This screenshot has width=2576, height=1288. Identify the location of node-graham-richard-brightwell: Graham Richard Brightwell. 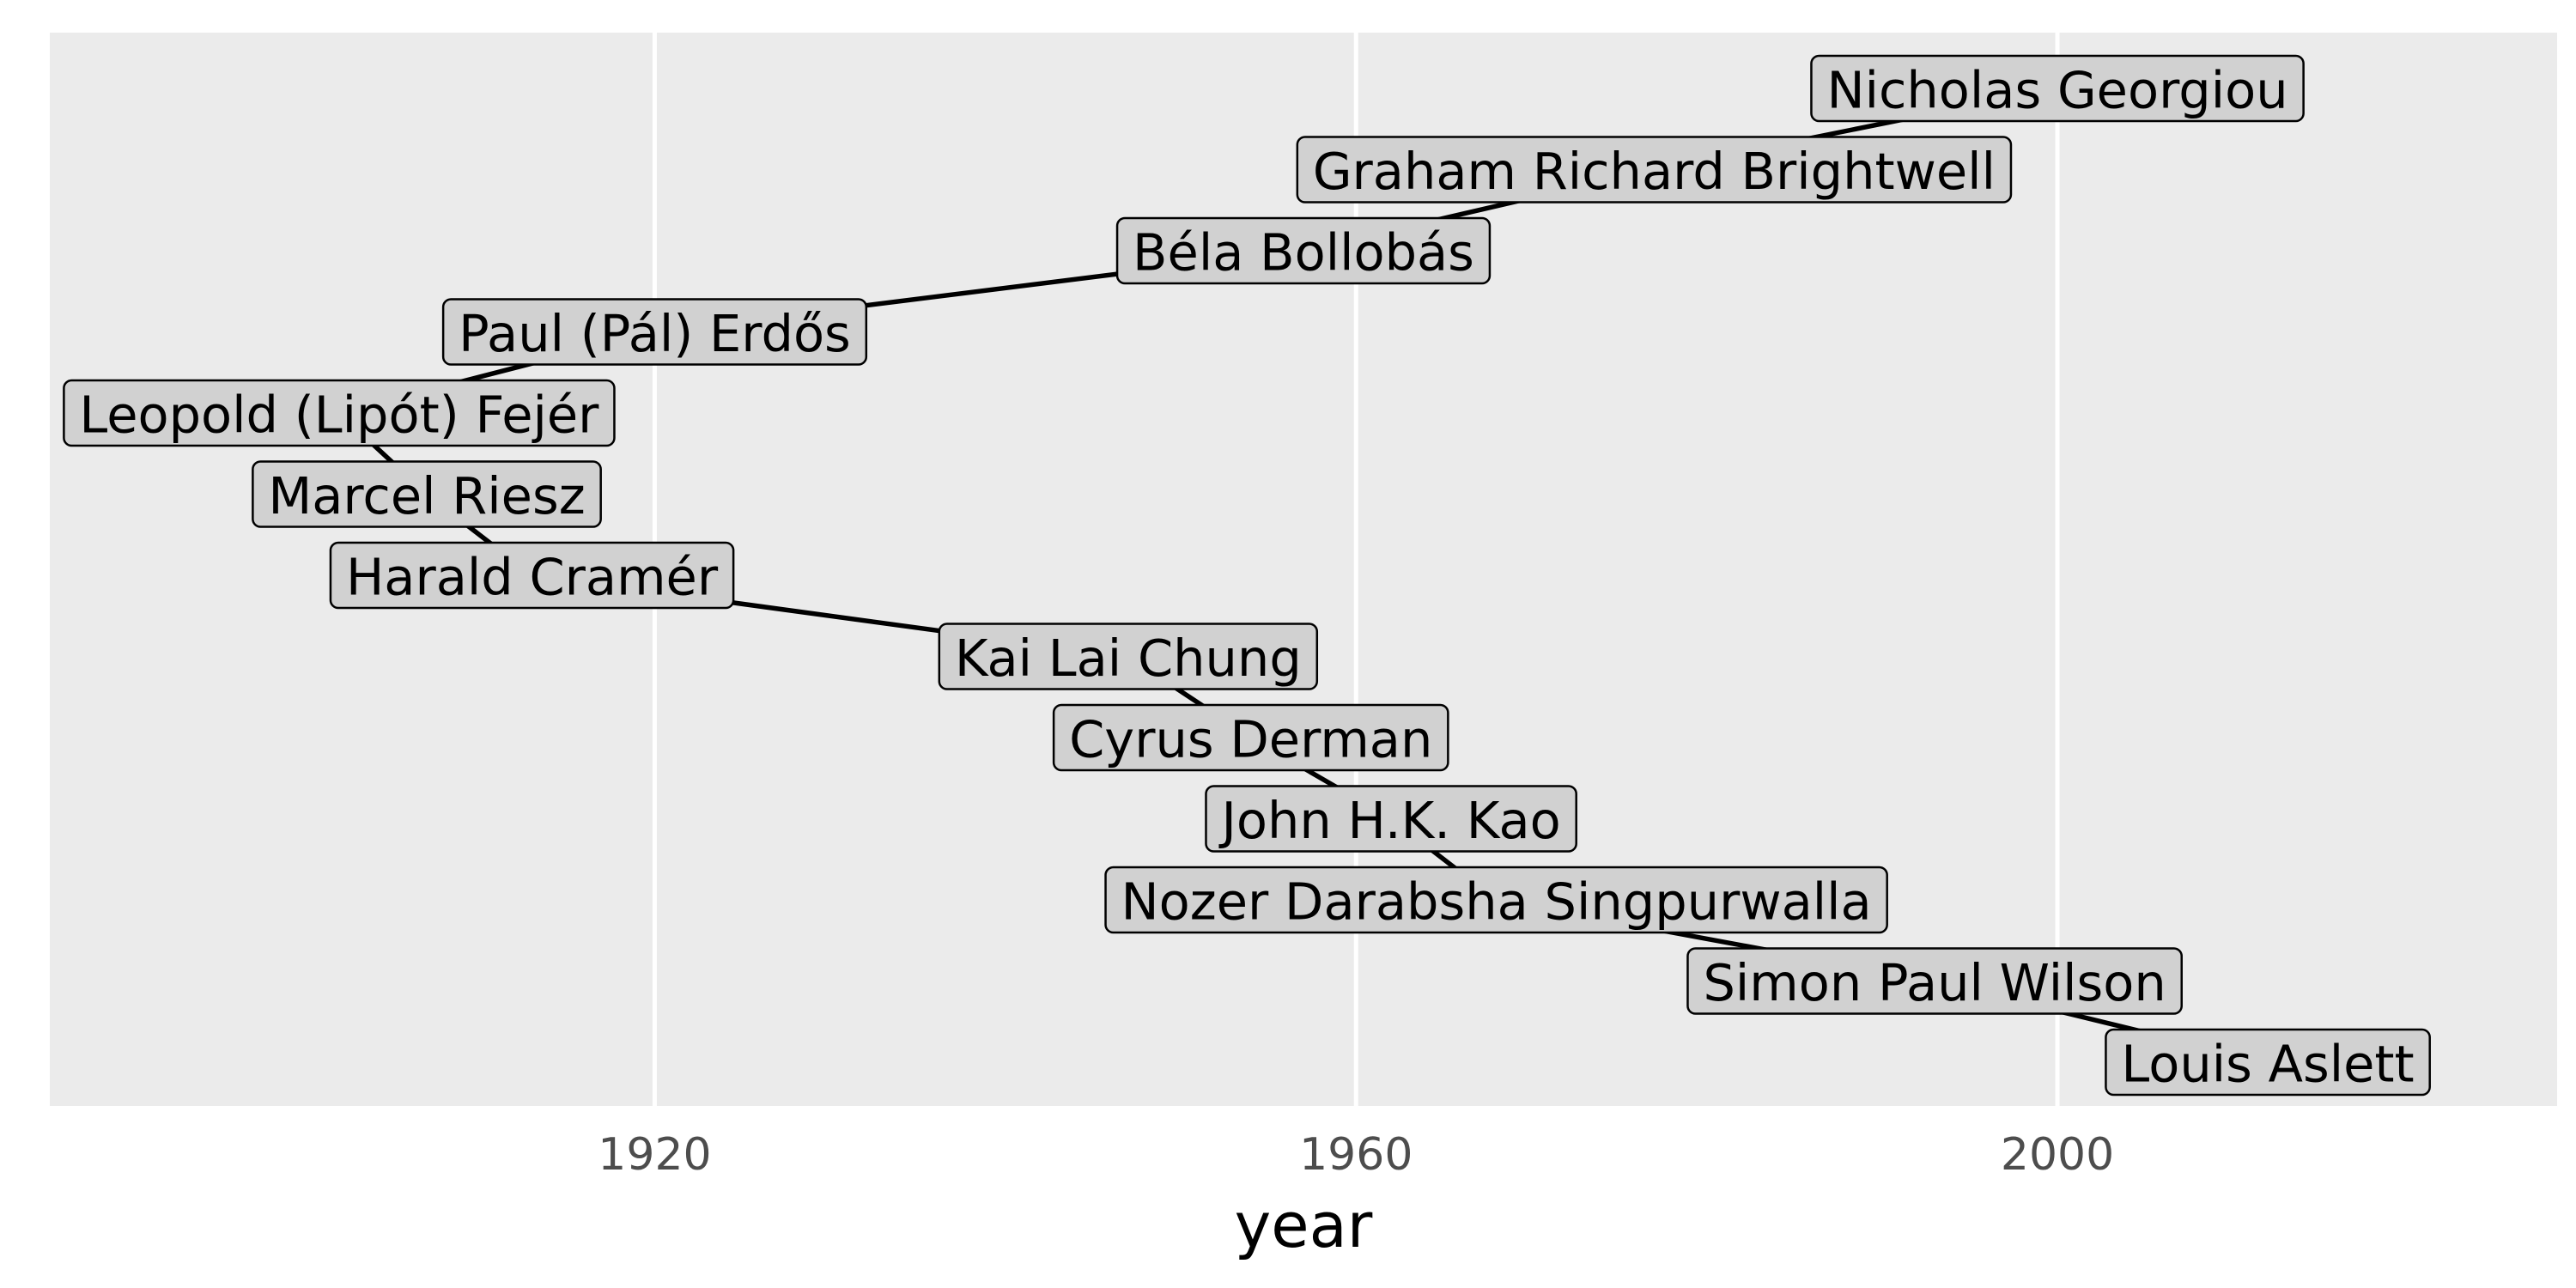
(1654, 170).